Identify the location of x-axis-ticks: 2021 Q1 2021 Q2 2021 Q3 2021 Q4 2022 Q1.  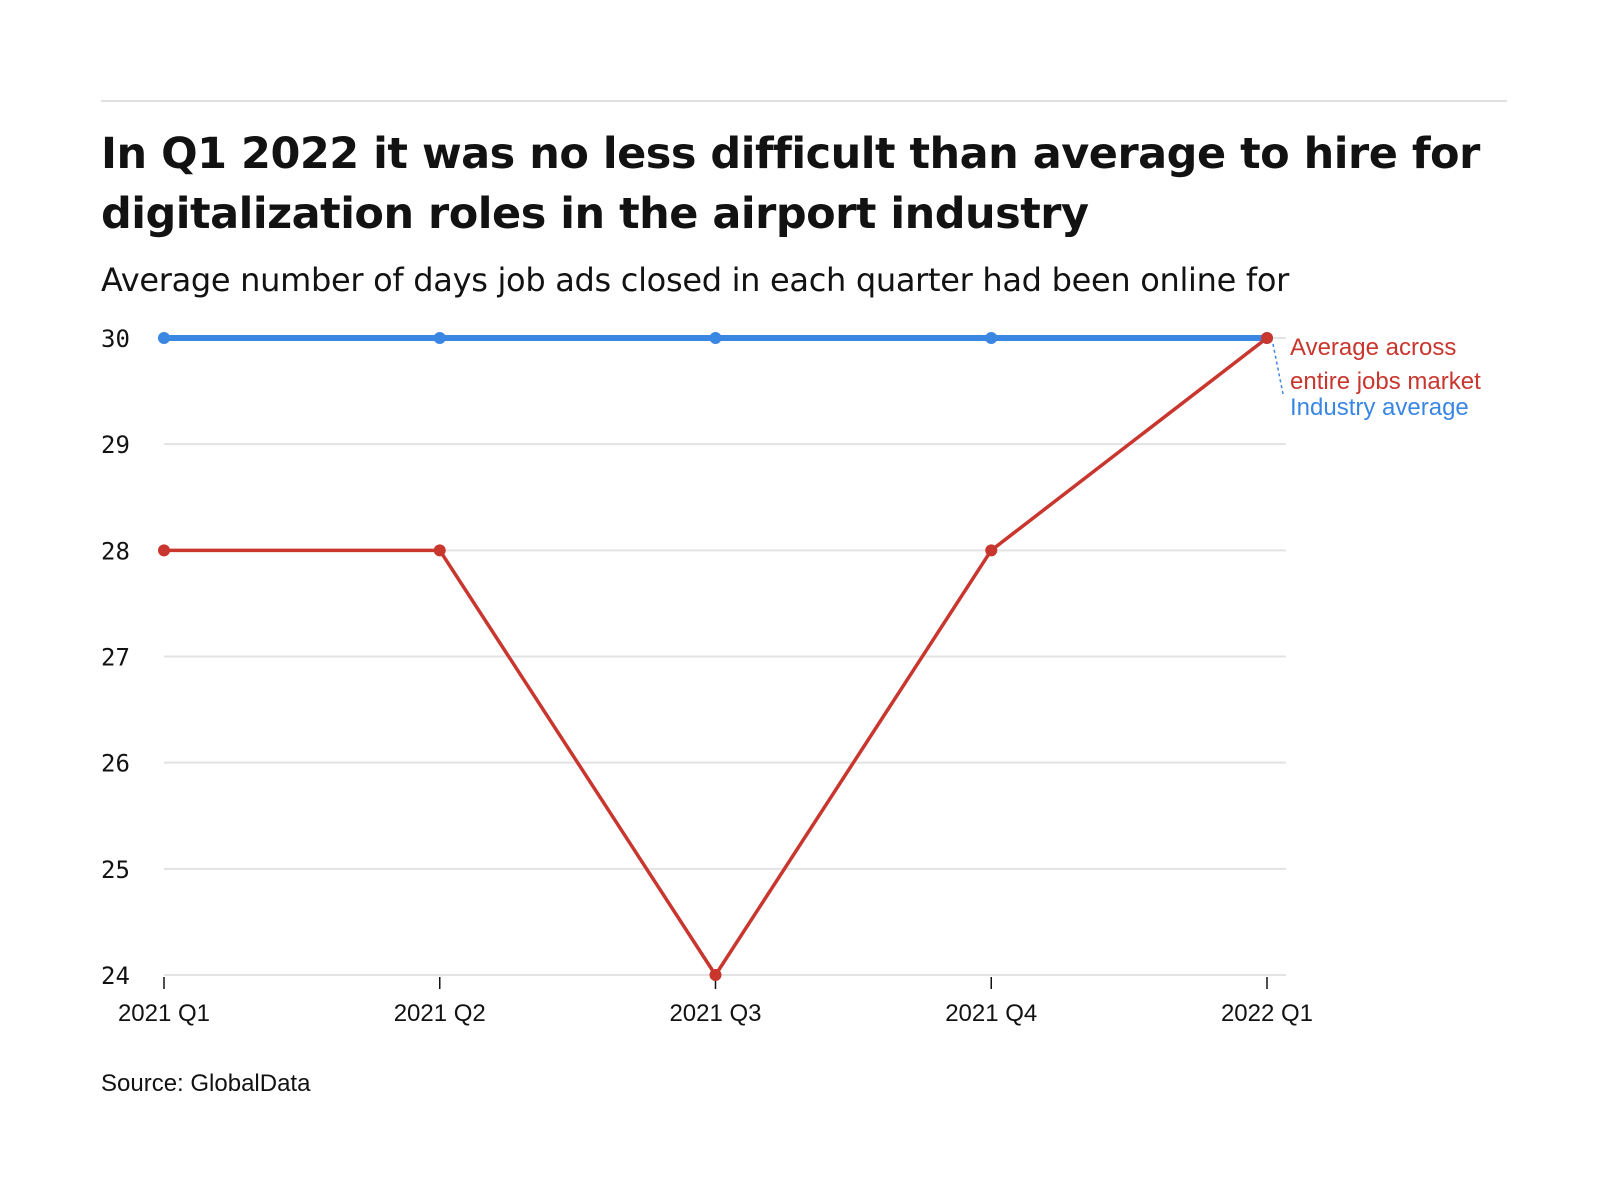
(715, 1002).